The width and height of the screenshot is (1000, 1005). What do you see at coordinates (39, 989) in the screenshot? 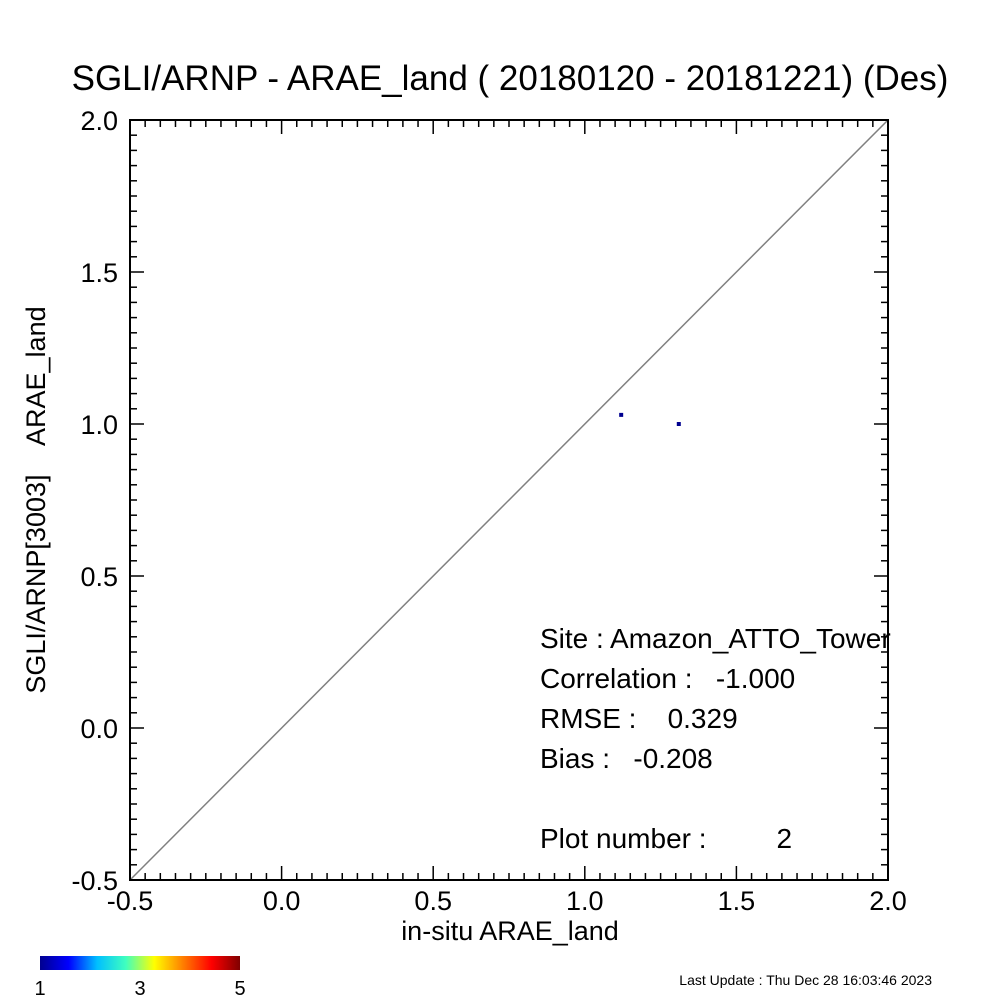
I see `colorbar-min-label: 1` at bounding box center [39, 989].